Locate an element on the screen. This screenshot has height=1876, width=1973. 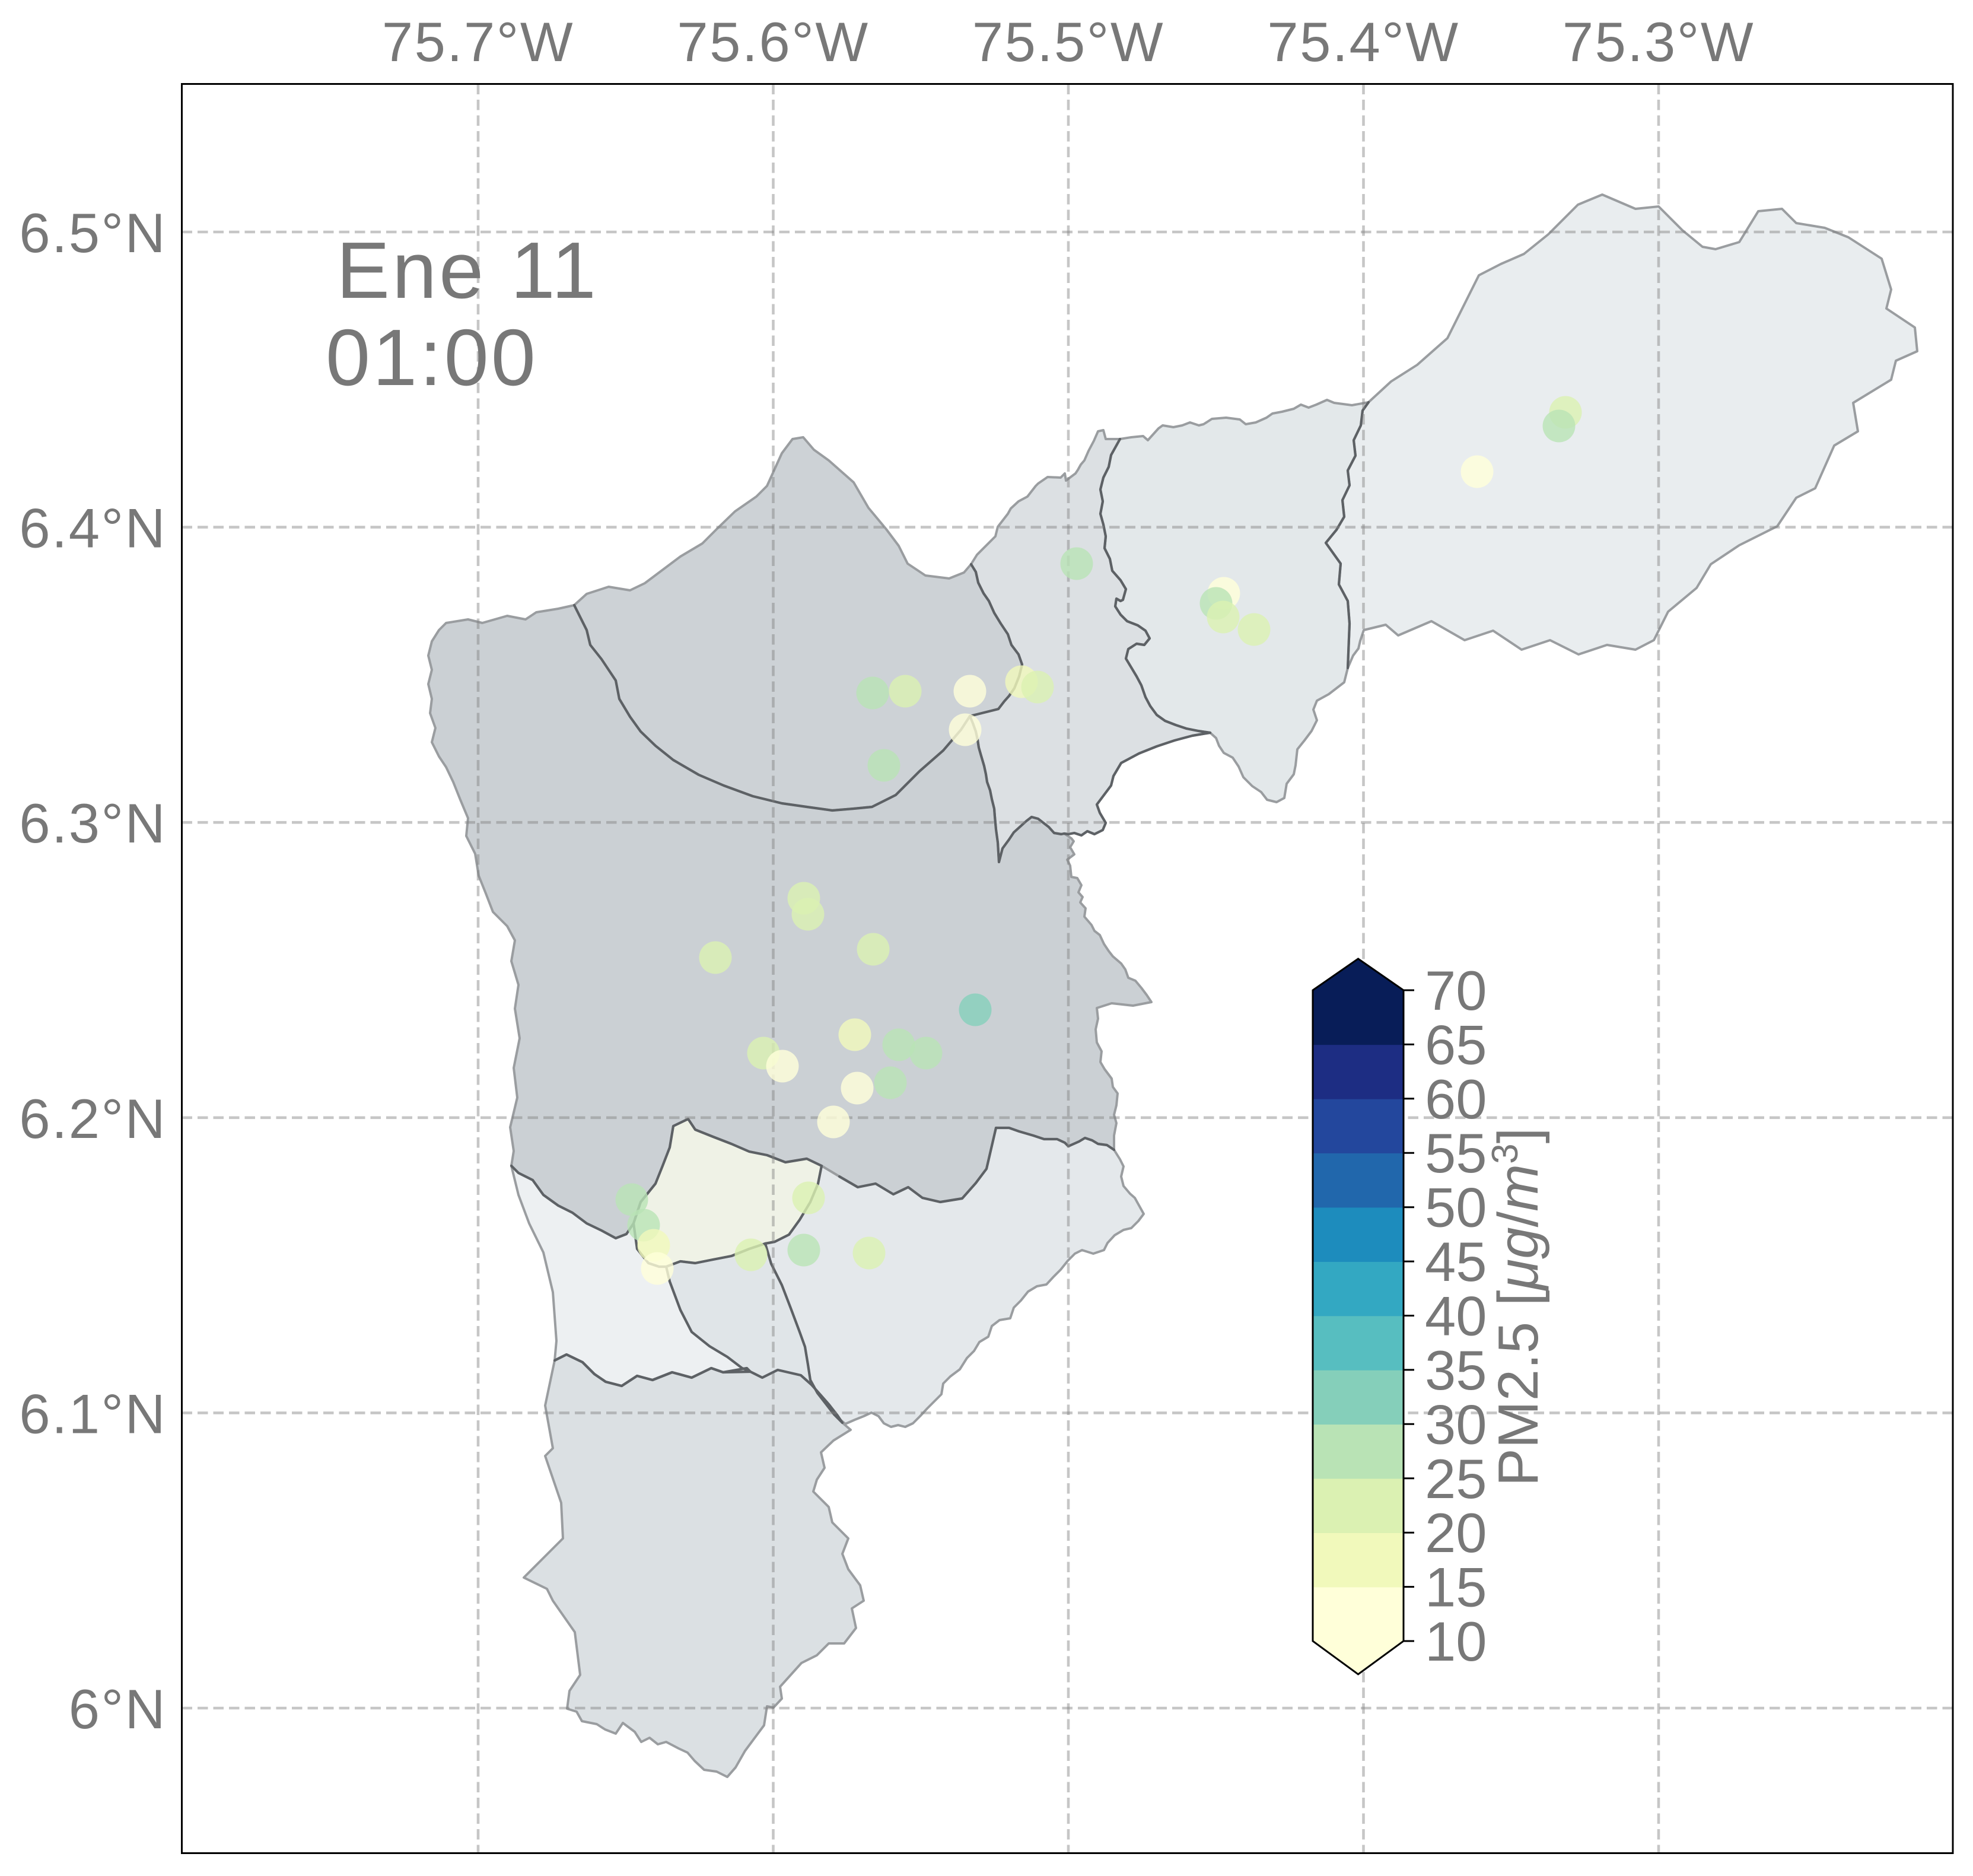
svg-text: 60 is located at coordinates (1456, 1099).